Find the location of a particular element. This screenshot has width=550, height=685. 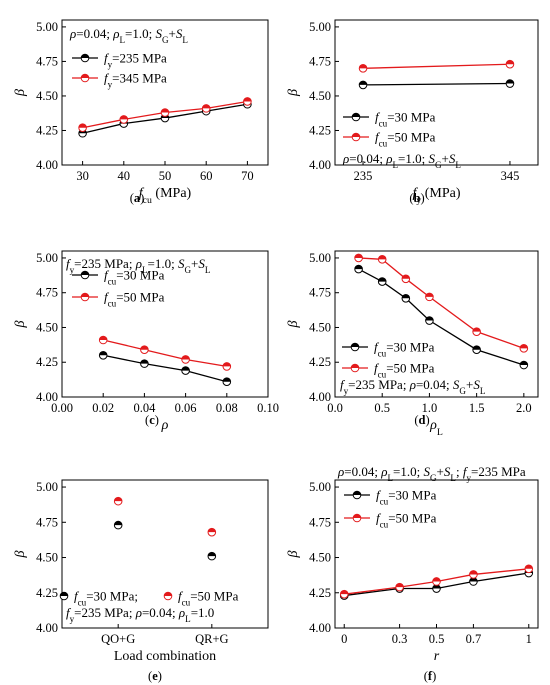

panel-annotation: ρ=0.04; ρL=1.0; SG+SL; fy=235 MPa is located at coordinates (431, 473).